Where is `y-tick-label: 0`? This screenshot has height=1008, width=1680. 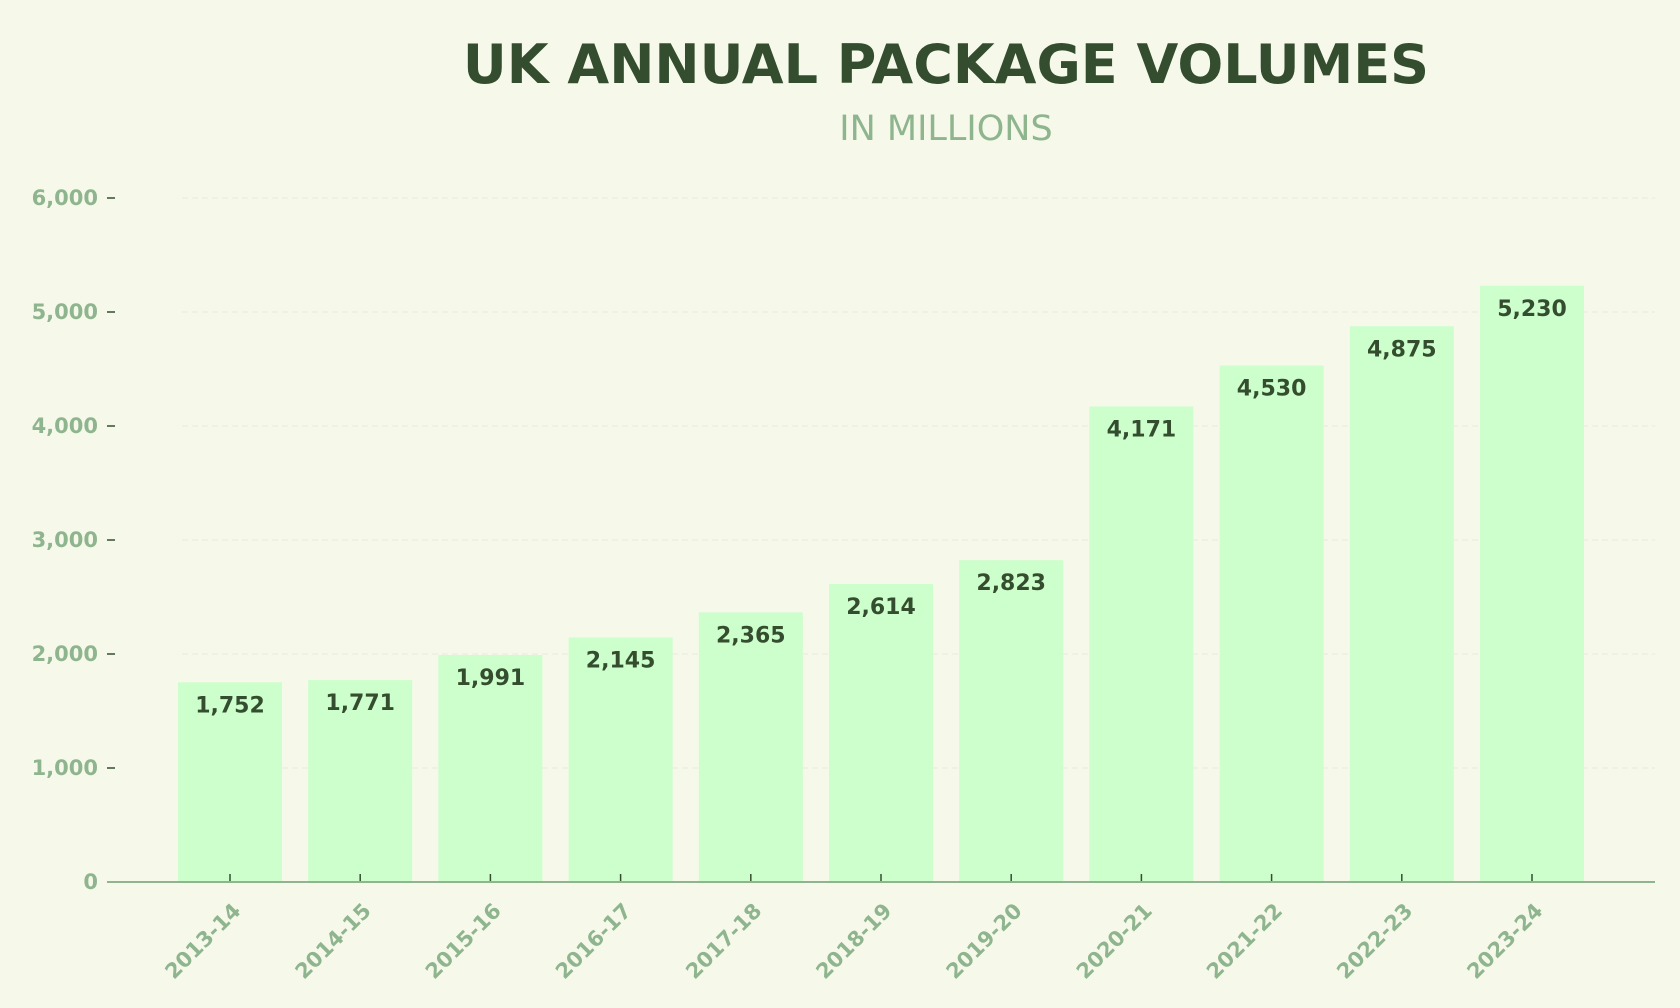
y-tick-label: 0 is located at coordinates (90, 882).